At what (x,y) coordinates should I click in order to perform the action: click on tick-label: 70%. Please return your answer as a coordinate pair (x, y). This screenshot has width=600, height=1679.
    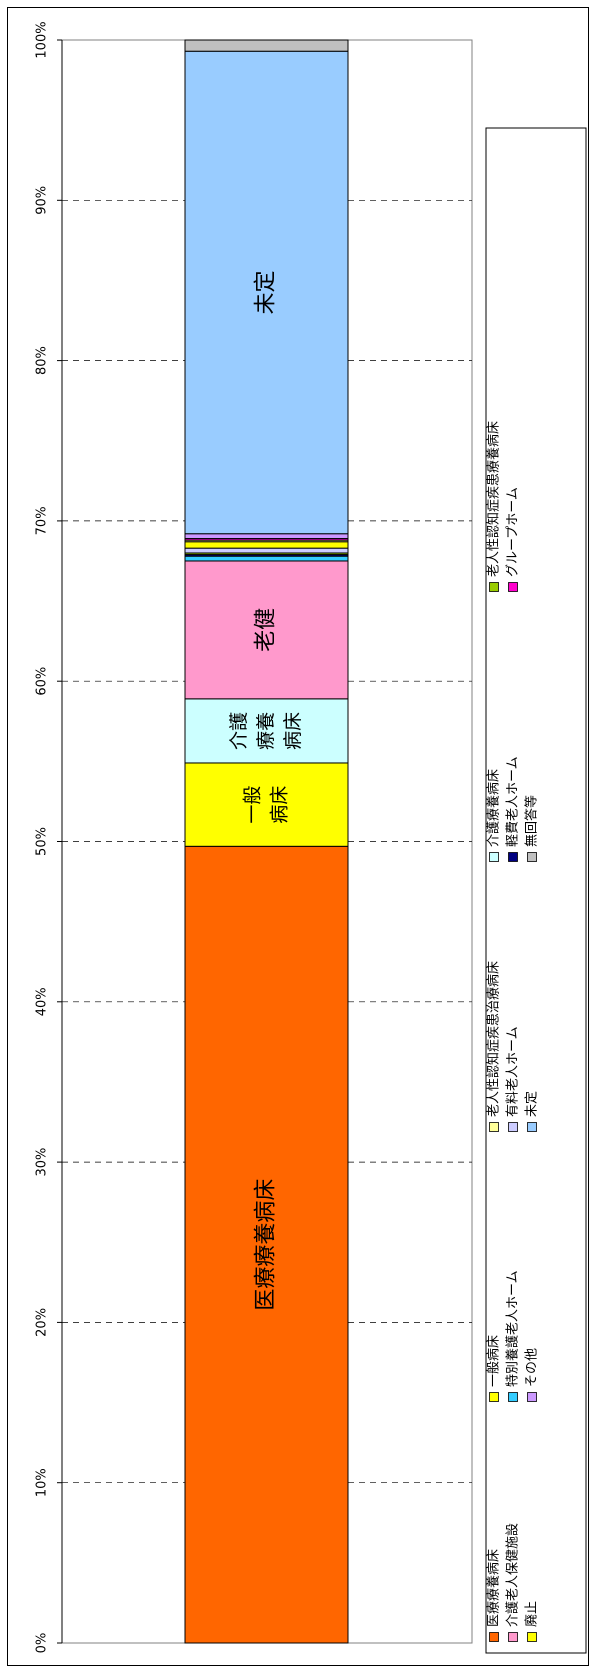
    Looking at the image, I should click on (42, 520).